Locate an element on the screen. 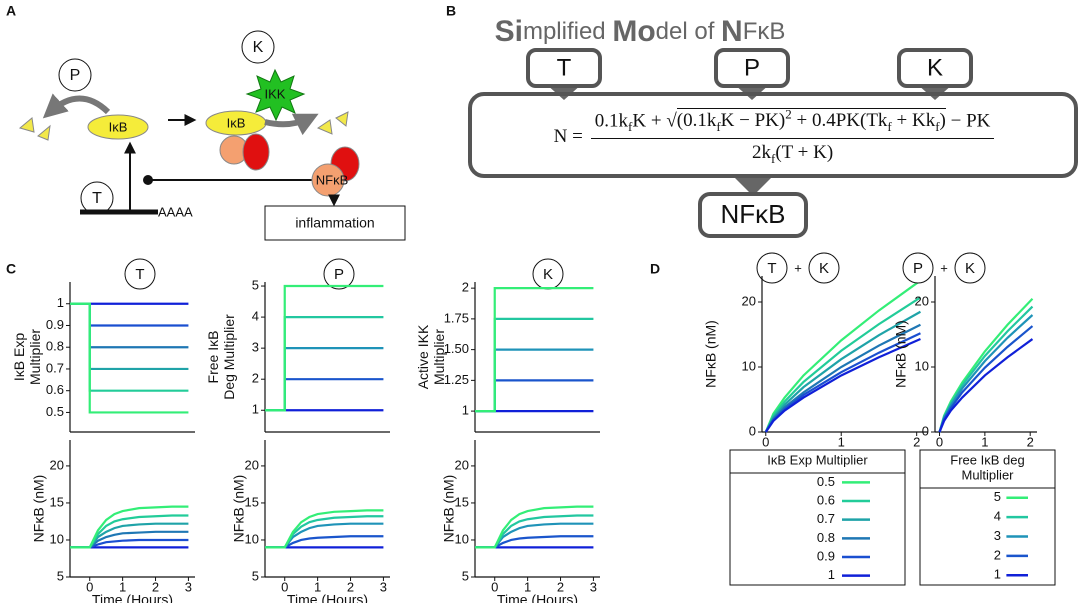 The image size is (1085, 603). text-part: mplified is located at coordinates (567, 31).